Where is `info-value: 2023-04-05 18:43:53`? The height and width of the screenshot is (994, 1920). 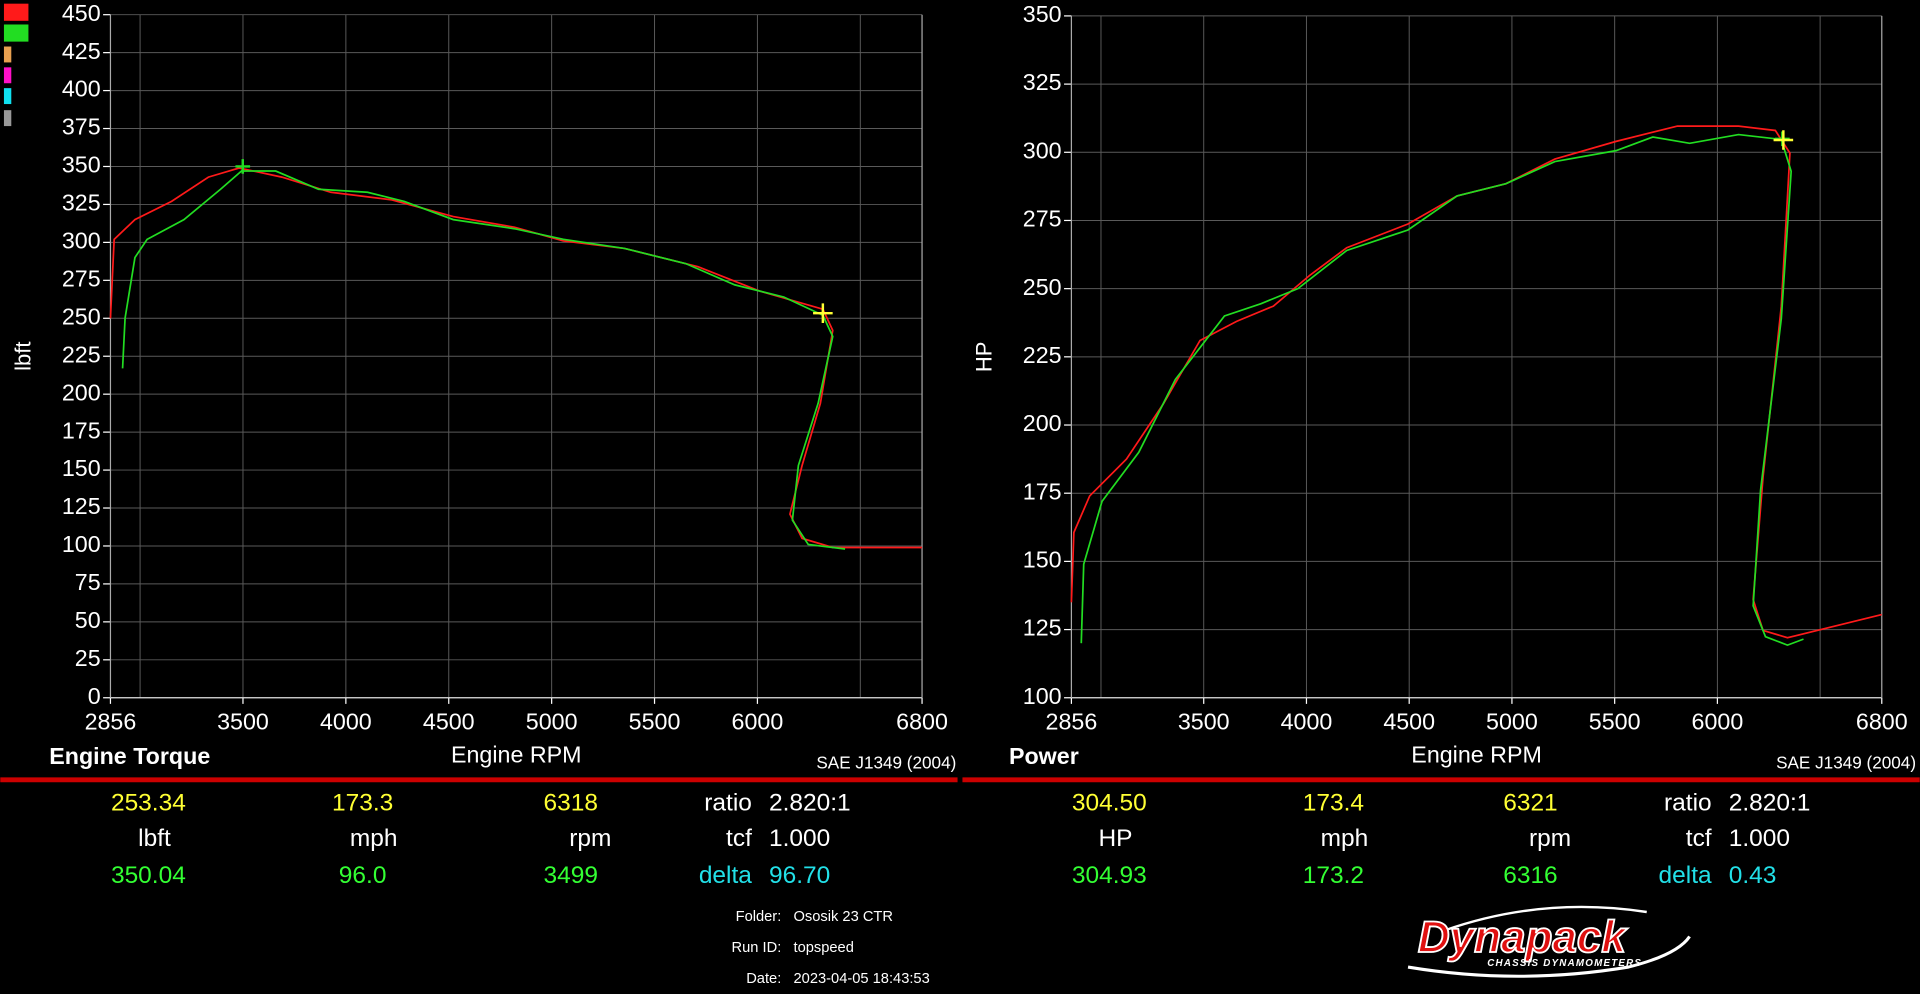
info-value: 2023-04-05 18:43:53 is located at coordinates (862, 979).